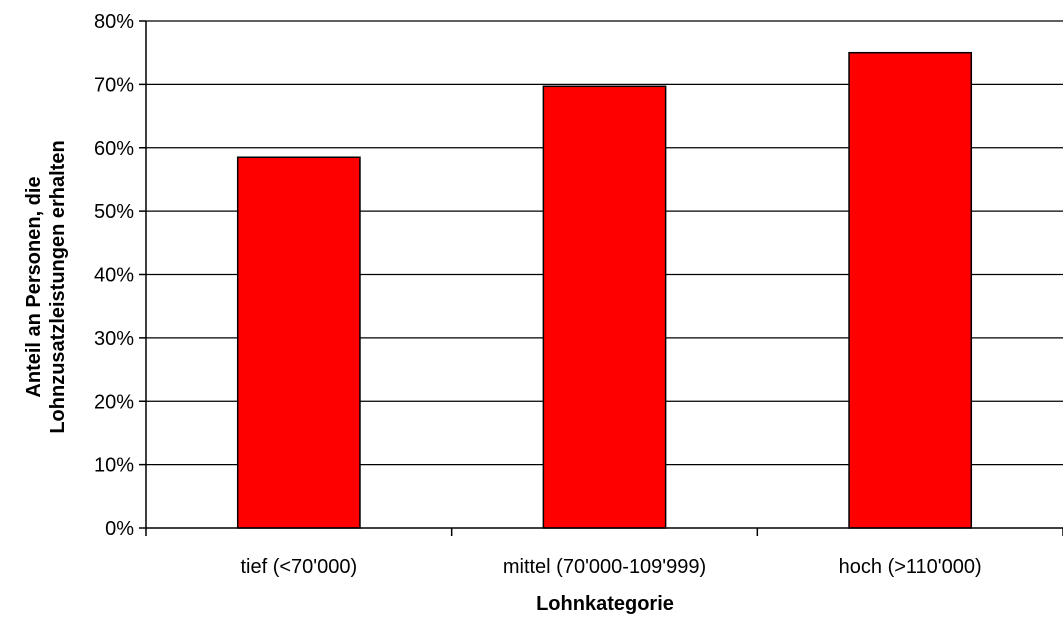 The width and height of the screenshot is (1063, 621). What do you see at coordinates (604, 567) in the screenshot?
I see `x-tick-label: mittel (70'000-109'999)` at bounding box center [604, 567].